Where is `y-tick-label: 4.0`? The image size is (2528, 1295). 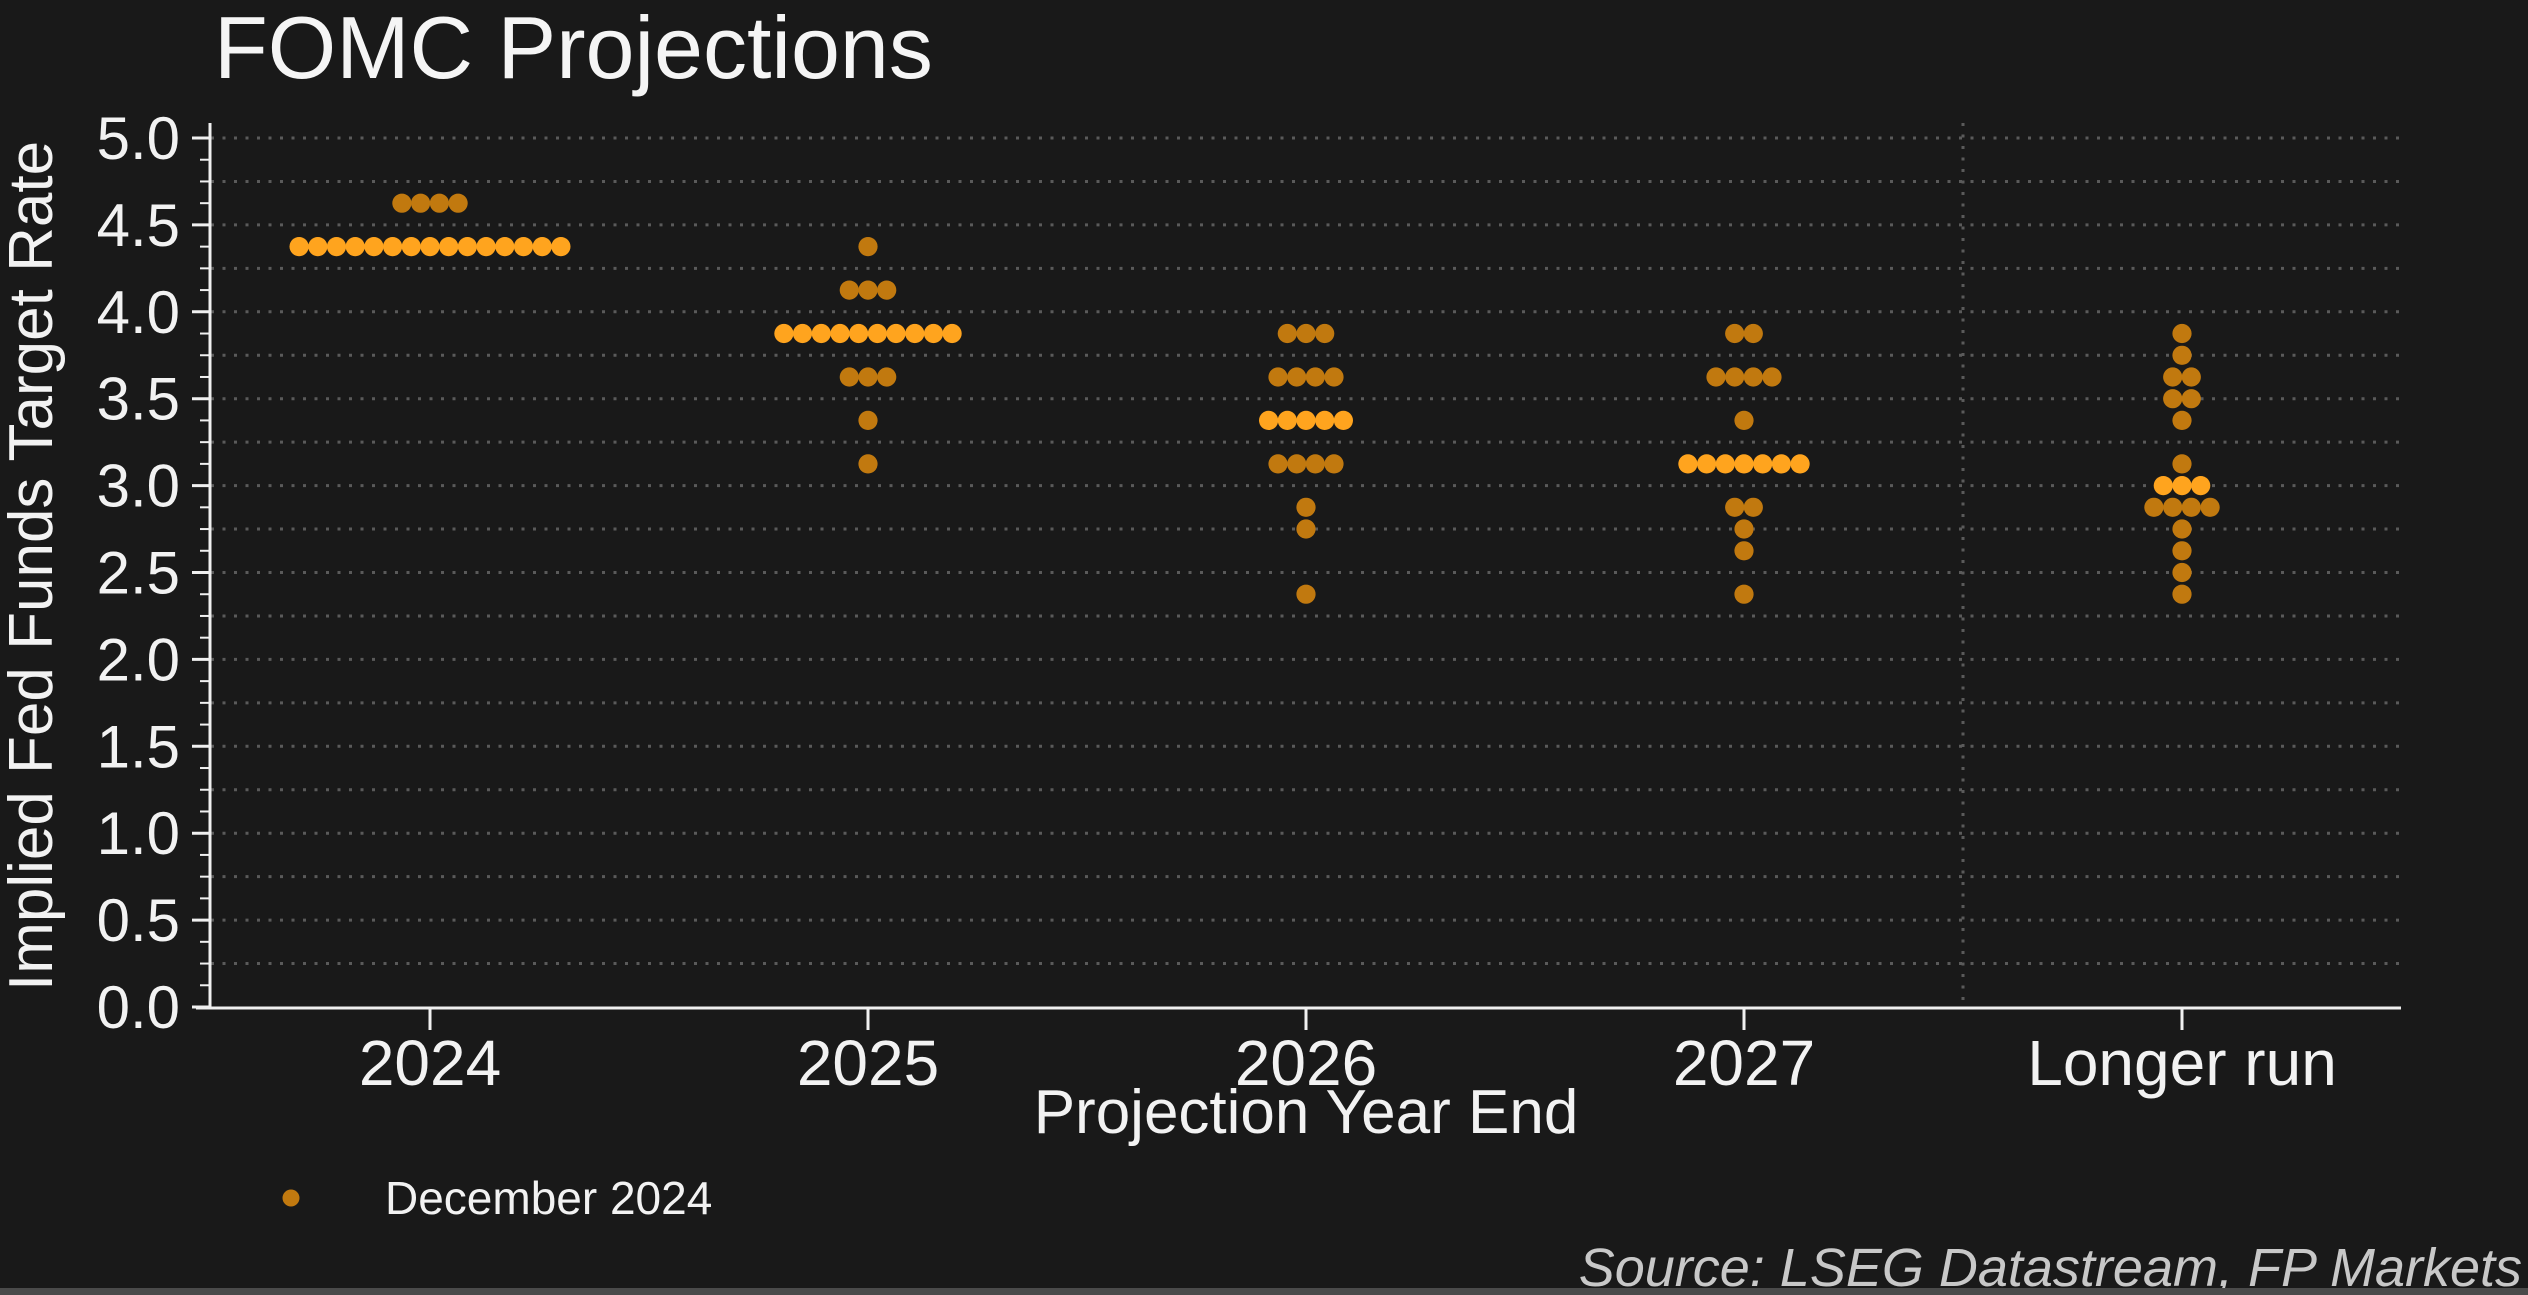 y-tick-label: 4.0 is located at coordinates (138, 312).